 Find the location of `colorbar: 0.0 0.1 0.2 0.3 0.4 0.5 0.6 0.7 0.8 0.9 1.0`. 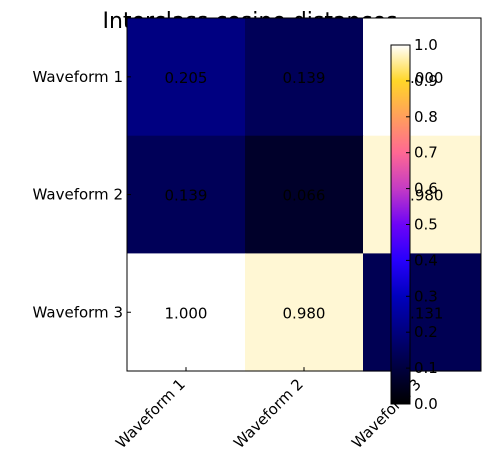

colorbar: 0.0 0.1 0.2 0.3 0.4 0.5 0.6 0.7 0.8 0.9 1.0 is located at coordinates (414, 224).